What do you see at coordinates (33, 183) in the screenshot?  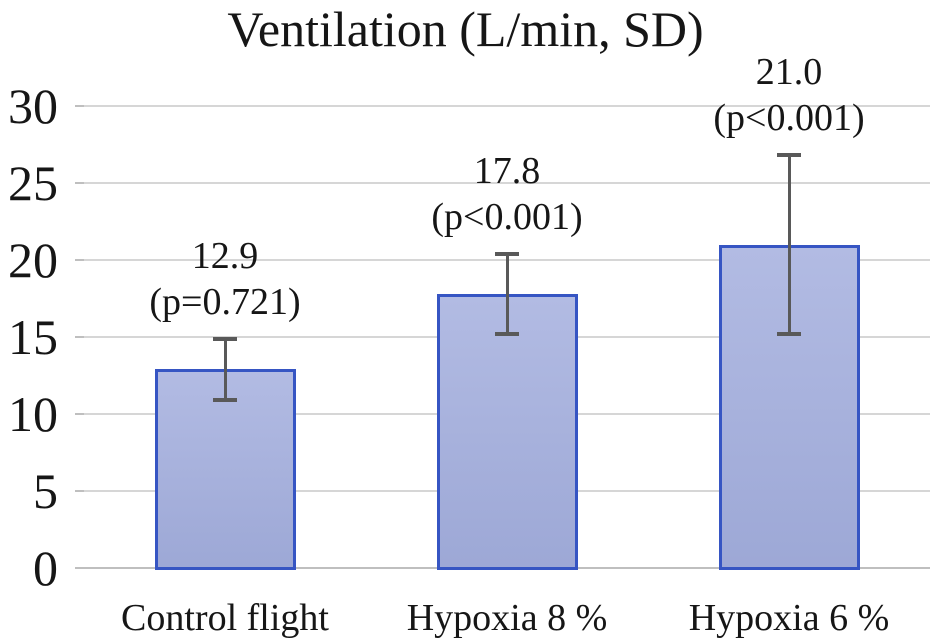 I see `y-axis-label: 25` at bounding box center [33, 183].